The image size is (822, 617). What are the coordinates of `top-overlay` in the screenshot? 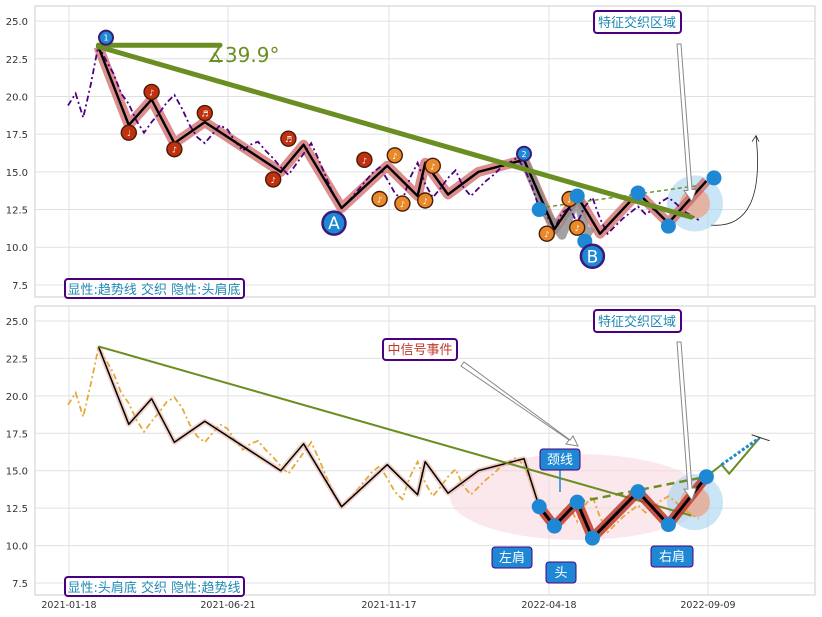 It's located at (718, 134).